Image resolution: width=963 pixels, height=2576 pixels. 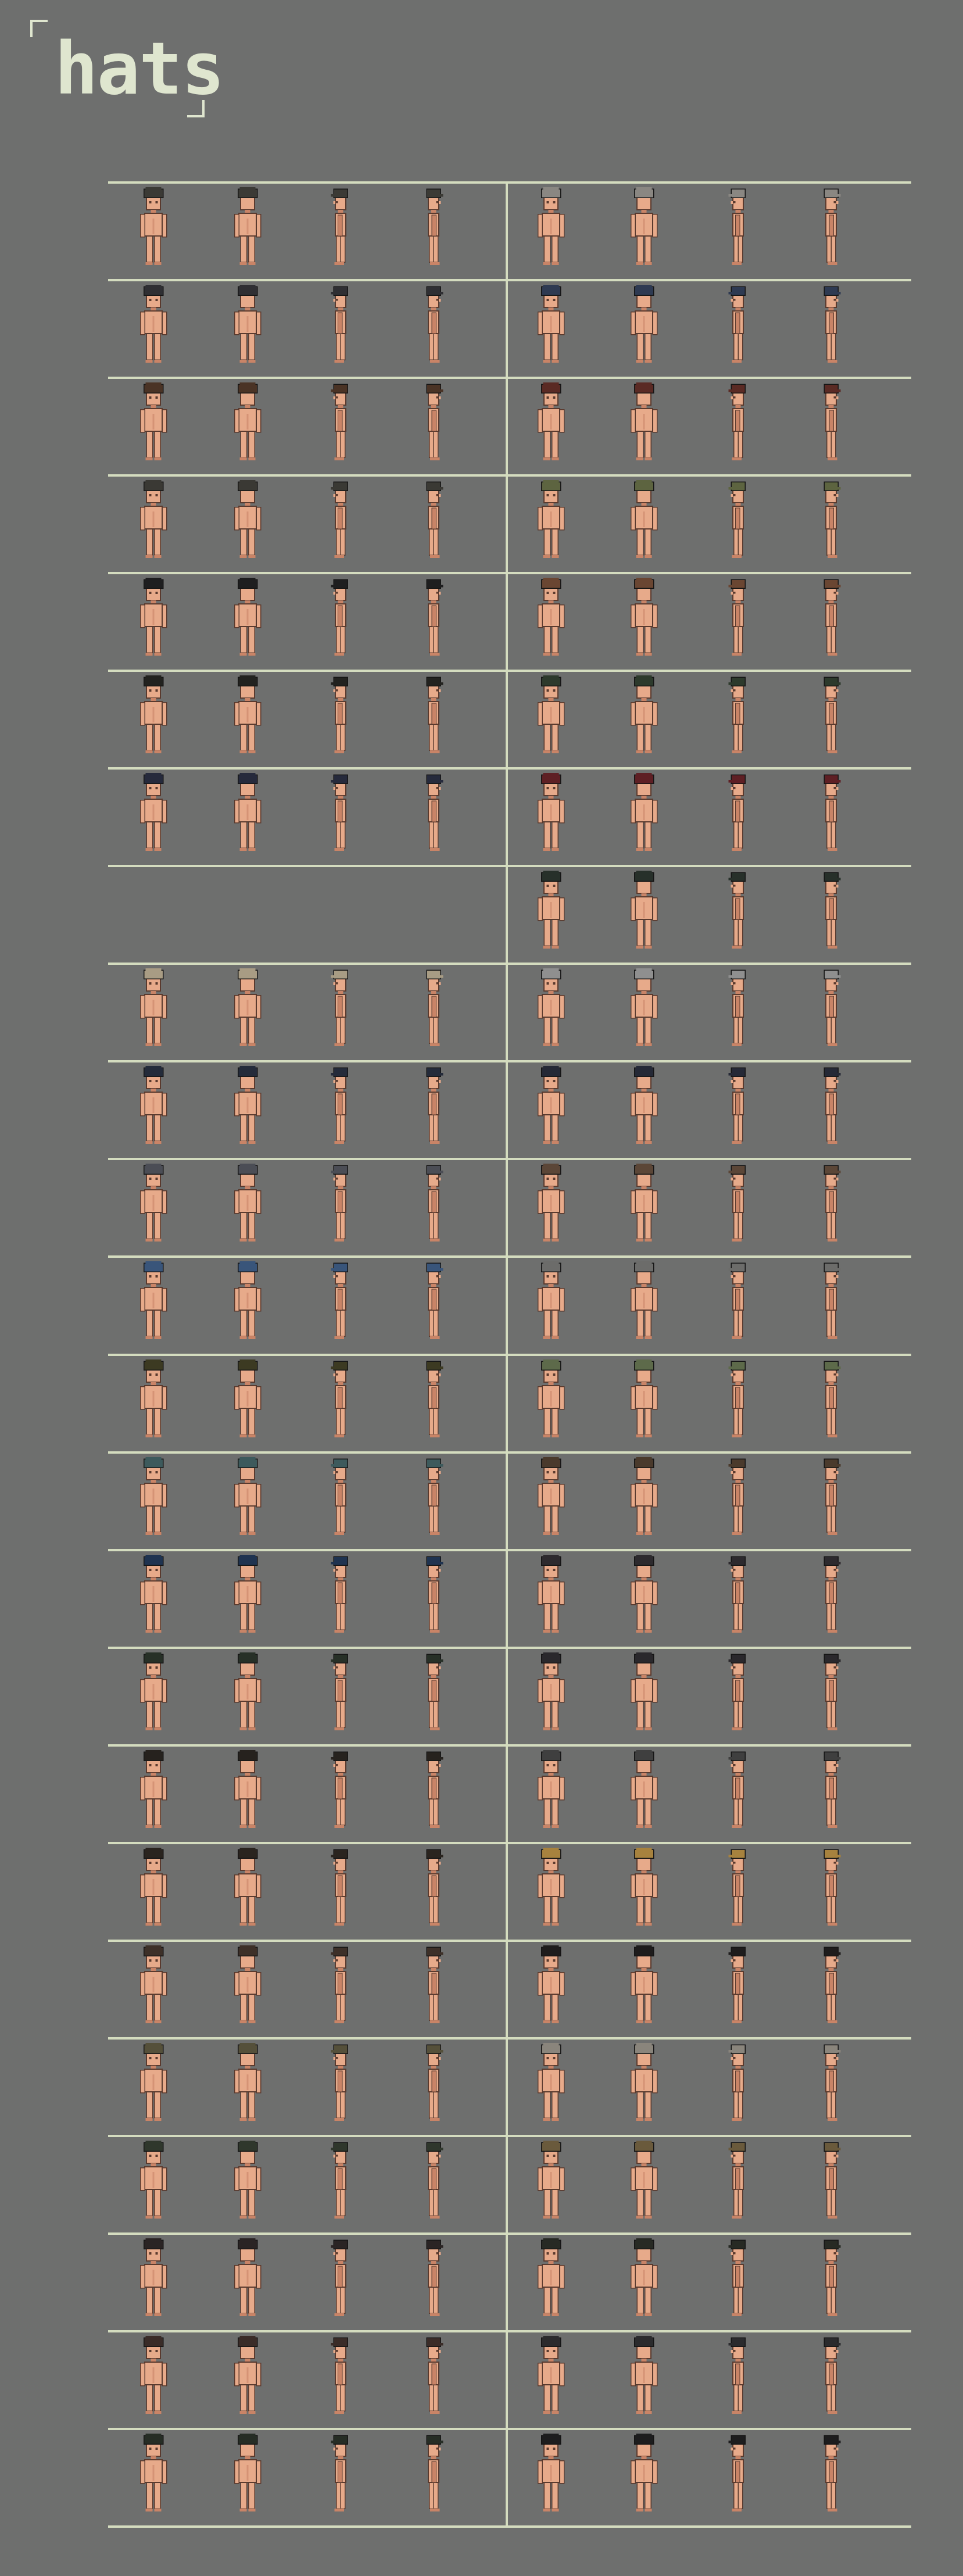 What do you see at coordinates (433, 1791) in the screenshot?
I see `character-sprite-black-cowboy-side-right` at bounding box center [433, 1791].